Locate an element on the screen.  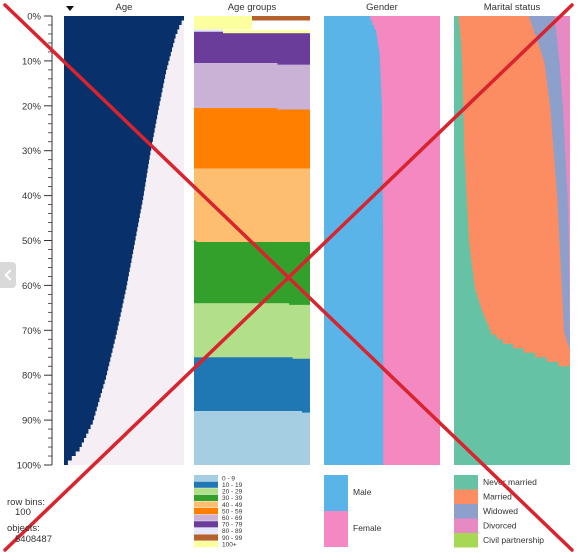
y-tick-label: 40% is located at coordinates (32, 196).